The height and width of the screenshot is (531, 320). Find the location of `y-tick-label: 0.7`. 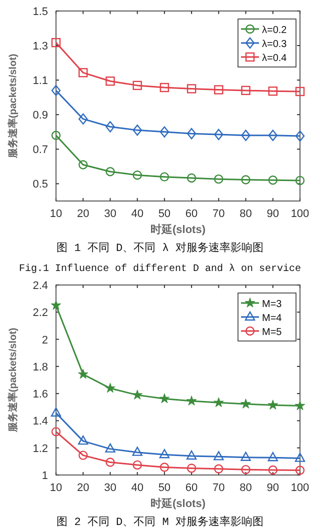

y-tick-label: 0.7 is located at coordinates (40, 150).